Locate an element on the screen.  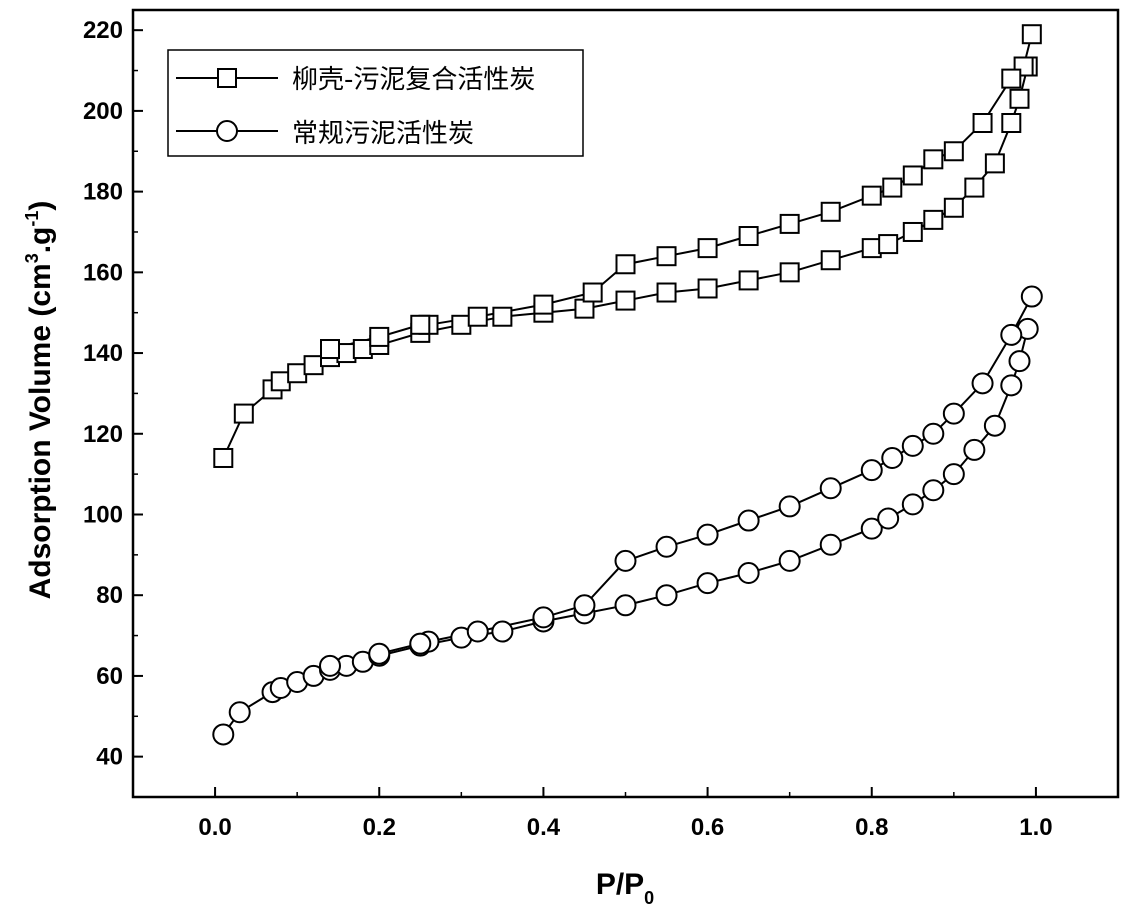
y-axis-title-sup2: -1 is located at coordinates (32, 219).